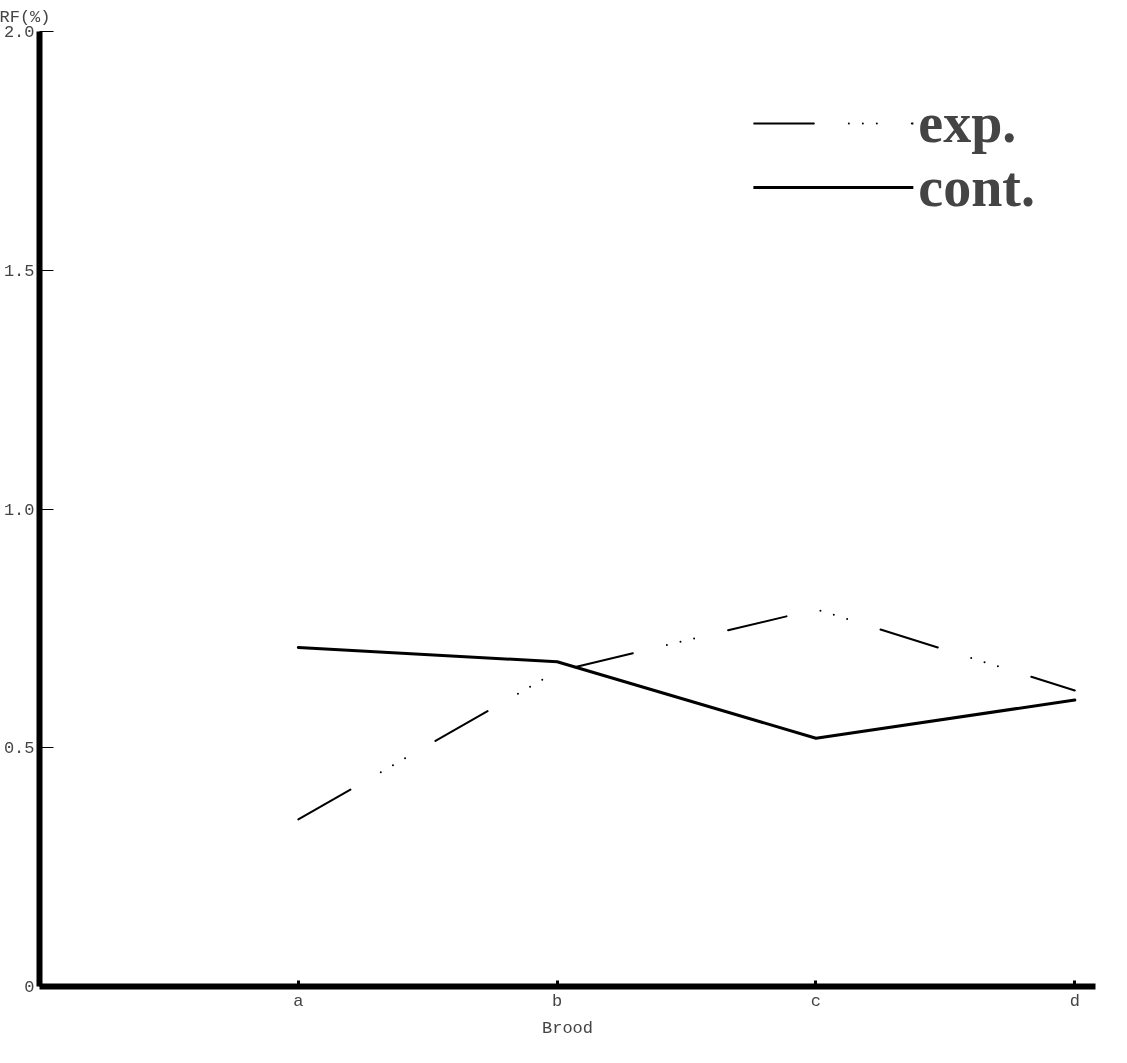  Describe the element at coordinates (1074, 1001) in the screenshot. I see `x-tick-label: d` at that location.